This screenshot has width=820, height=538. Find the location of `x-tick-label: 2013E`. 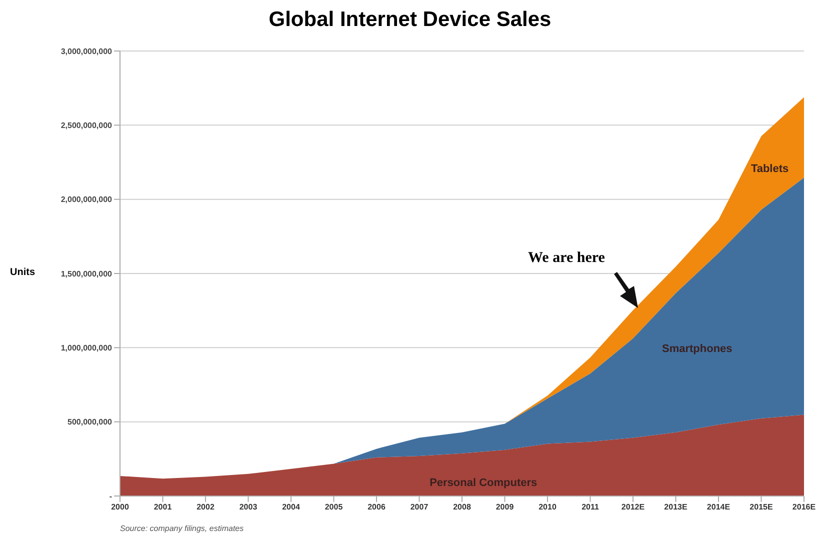

x-tick-label: 2013E is located at coordinates (676, 507).